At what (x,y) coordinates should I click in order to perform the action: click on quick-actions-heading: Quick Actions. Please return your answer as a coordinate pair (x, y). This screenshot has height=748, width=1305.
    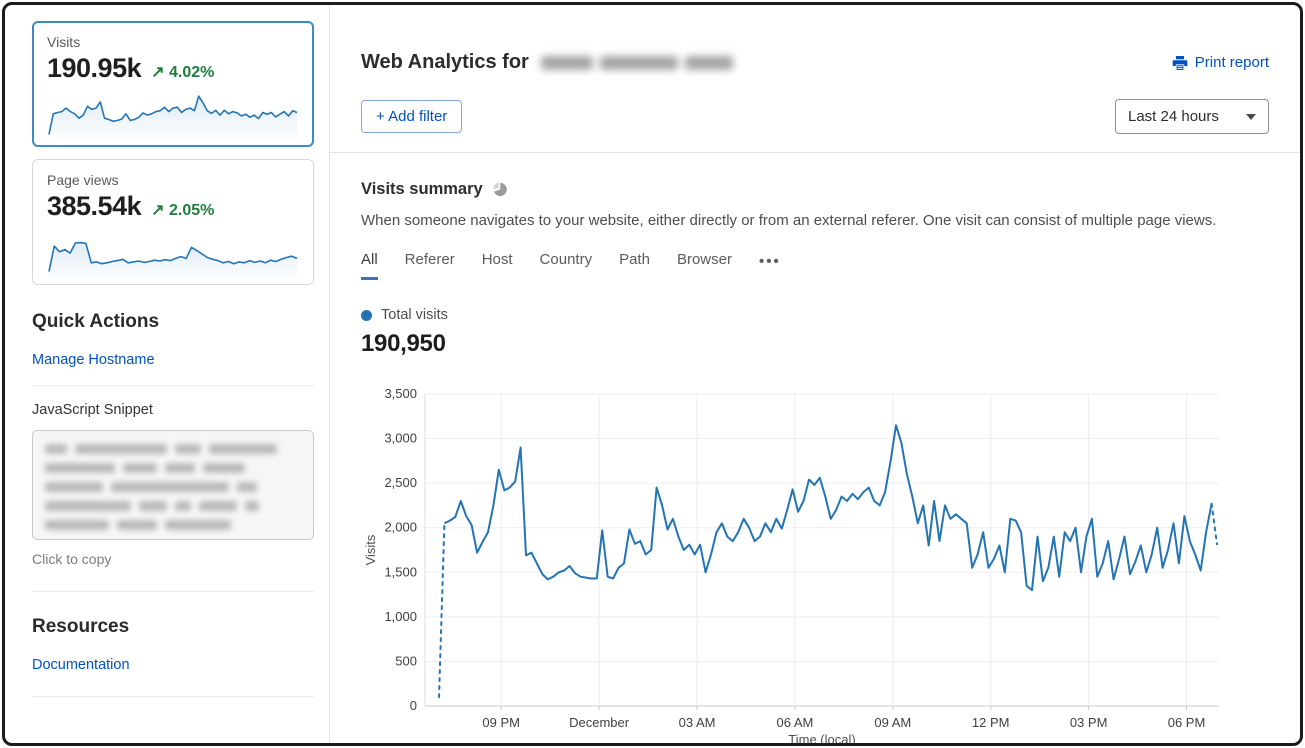
    Looking at the image, I should click on (96, 321).